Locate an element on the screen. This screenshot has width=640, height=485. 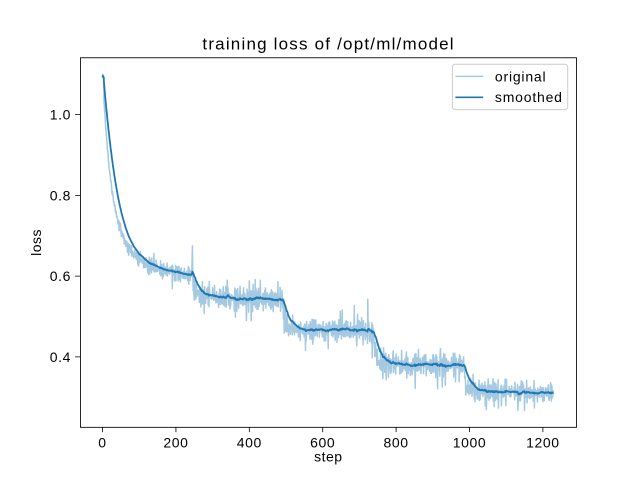
svg-text: loss is located at coordinates (36, 242).